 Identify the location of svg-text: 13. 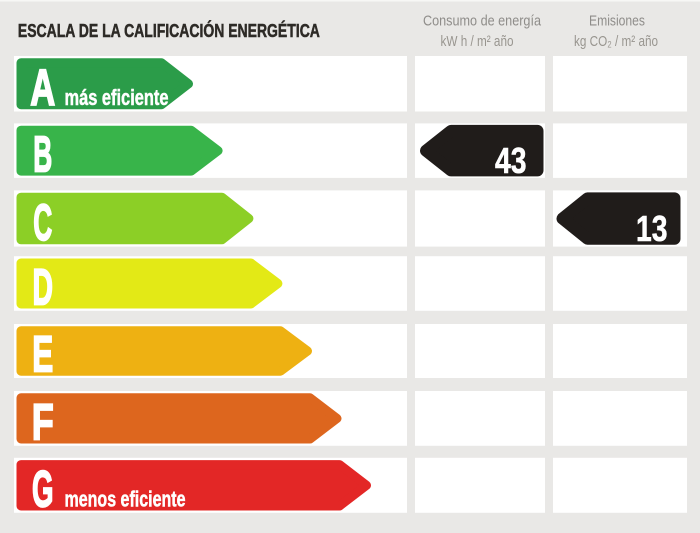
(652, 228).